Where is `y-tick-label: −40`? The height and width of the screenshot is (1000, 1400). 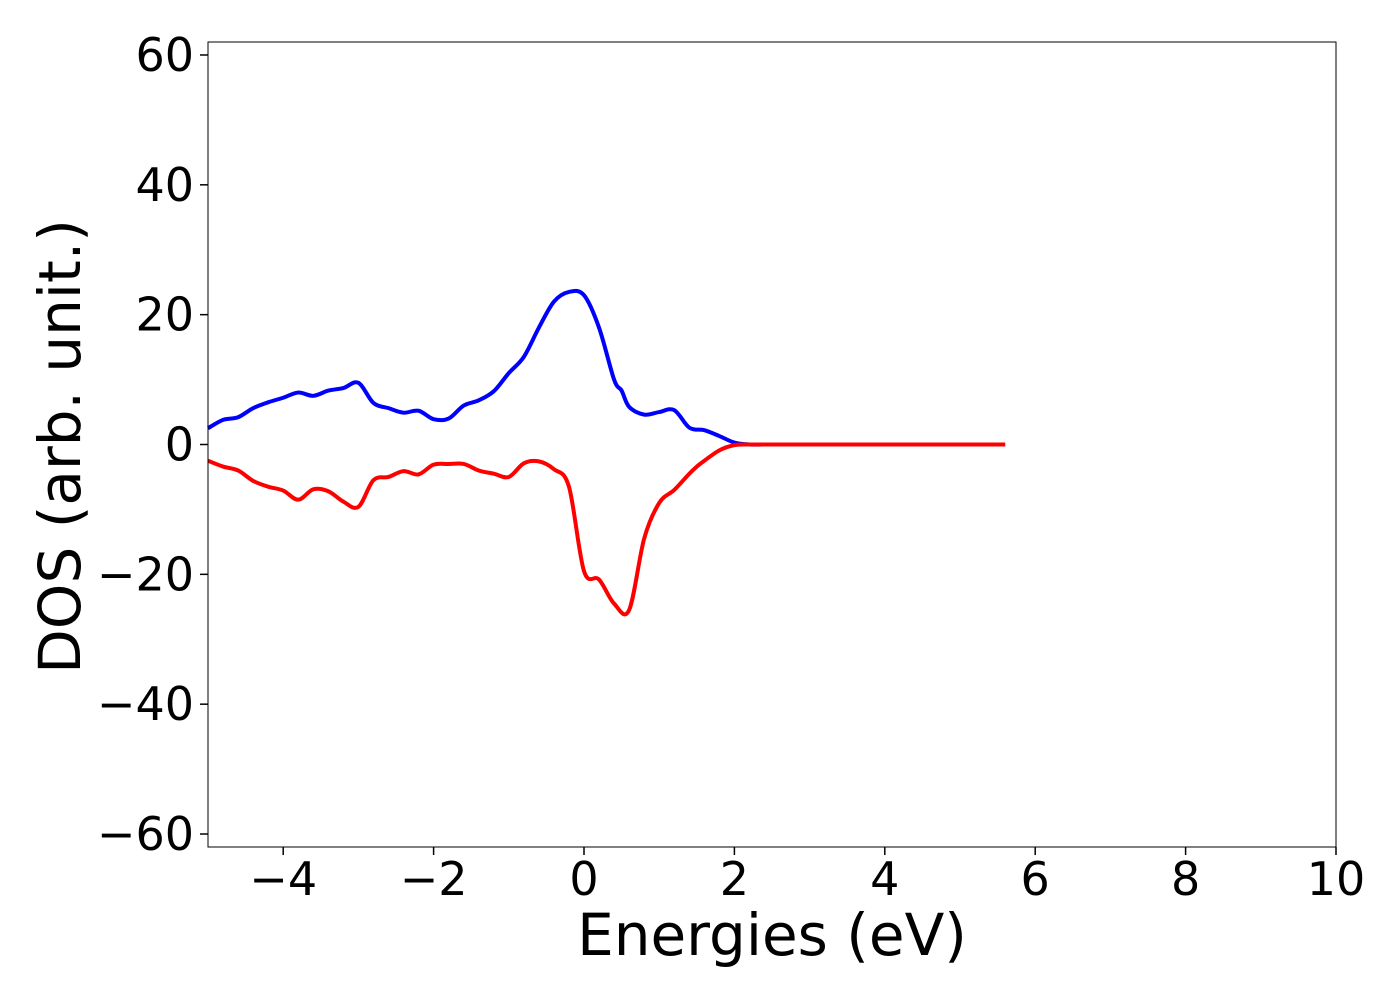 y-tick-label: −40 is located at coordinates (145, 704).